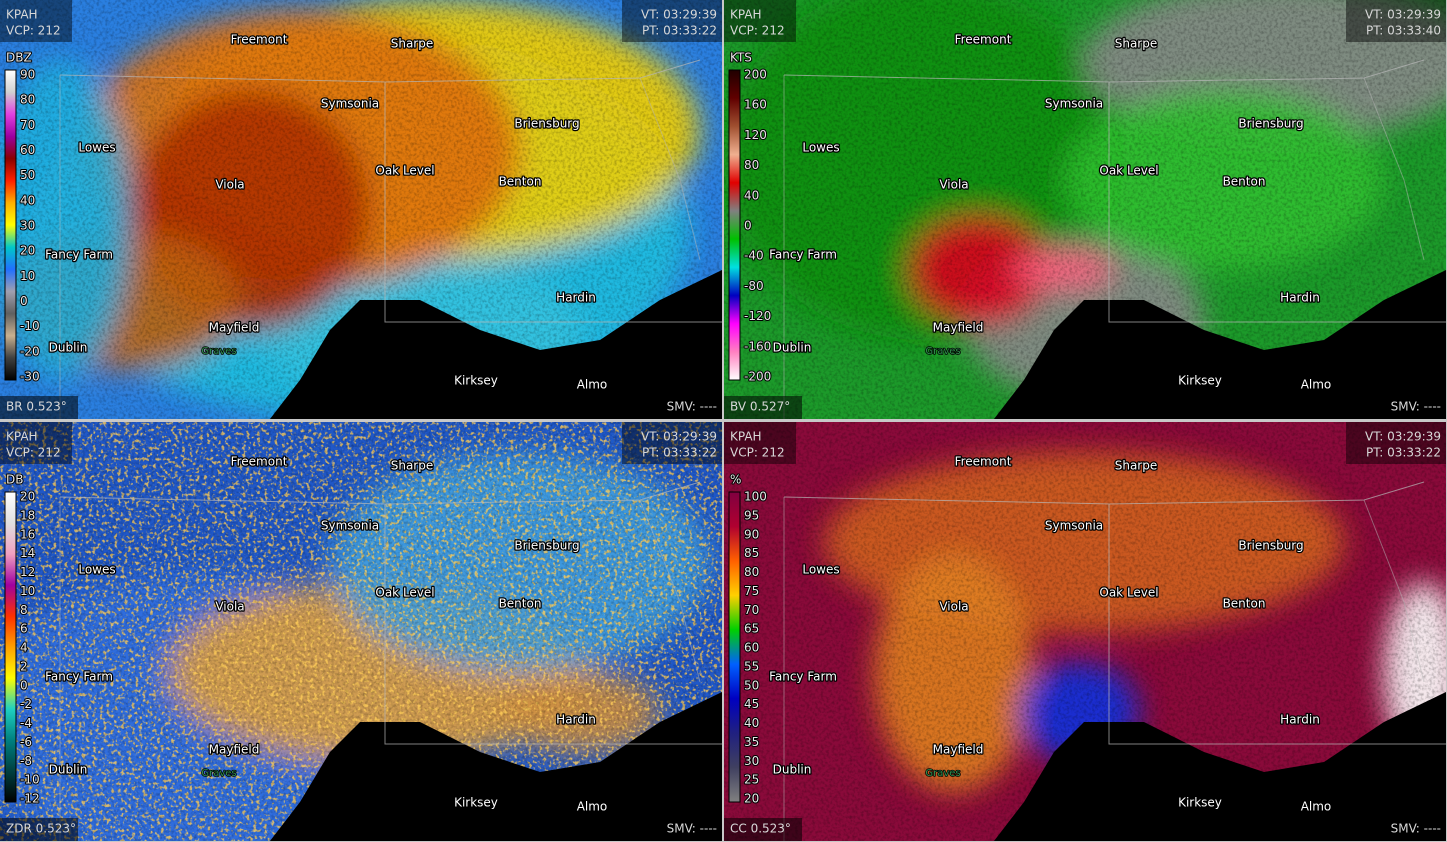 This screenshot has width=1447, height=842. Describe the element at coordinates (26, 723) in the screenshot. I see `scale-label: -4` at that location.